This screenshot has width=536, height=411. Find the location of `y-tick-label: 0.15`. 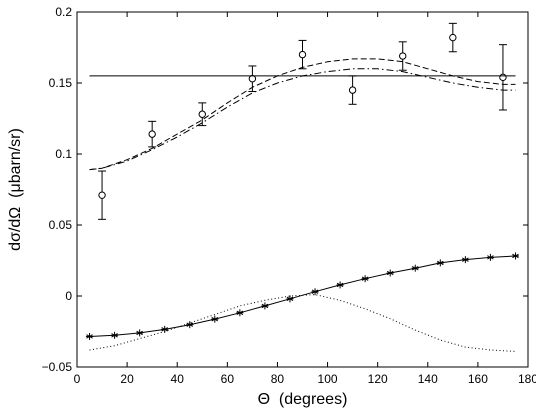

y-tick-label: 0.15 is located at coordinates (61, 83).